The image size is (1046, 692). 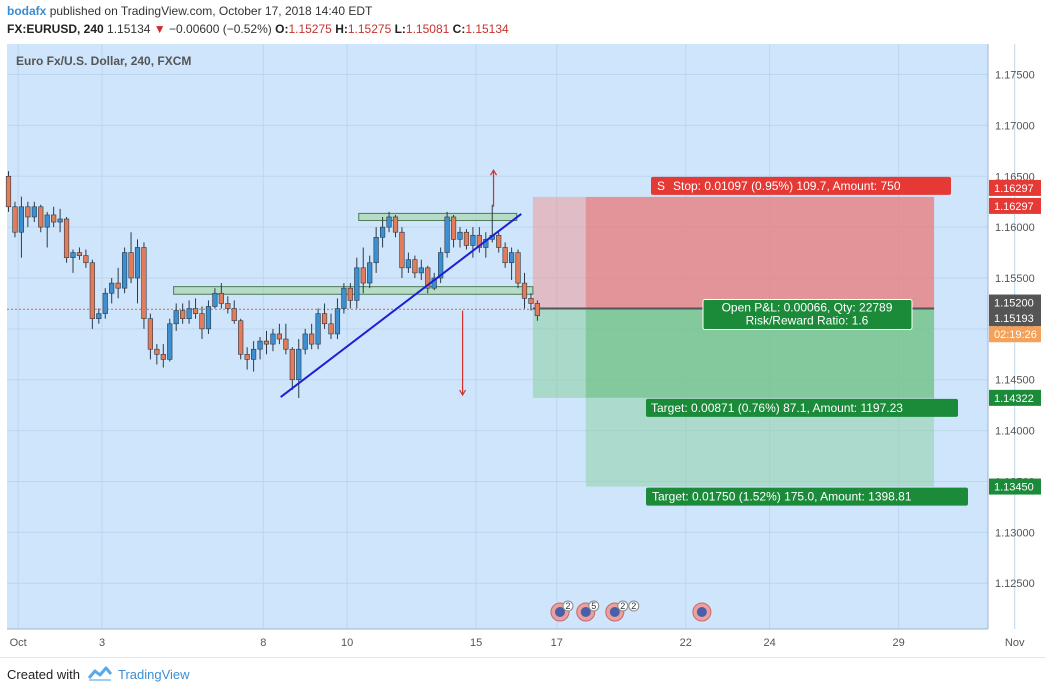 I want to click on price-tick-label: 1.12500, so click(x=1015, y=584).